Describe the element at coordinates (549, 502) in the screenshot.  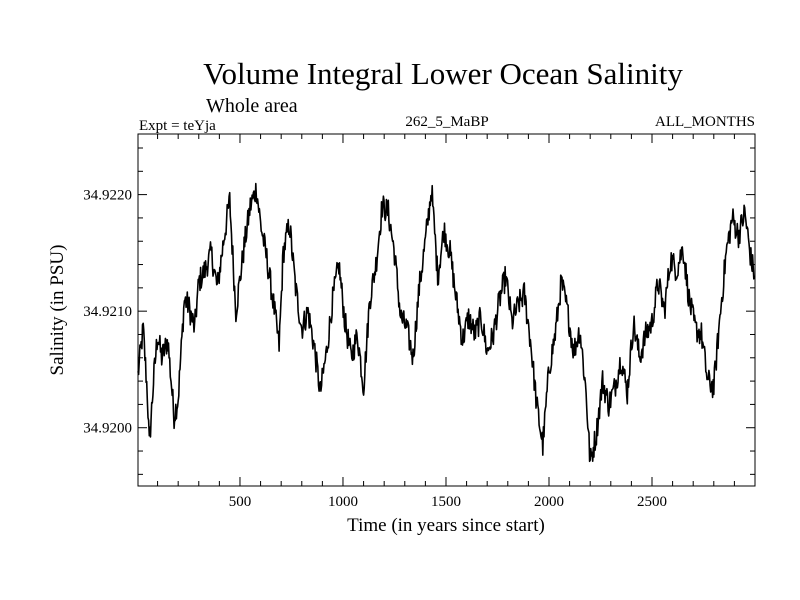
I see `x-tick-label: 2000` at that location.